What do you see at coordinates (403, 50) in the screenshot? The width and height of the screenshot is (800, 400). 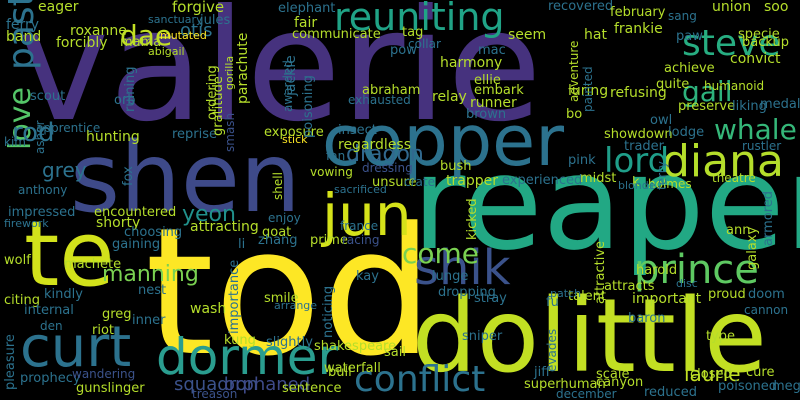 I see `cloud-word-pow: pow` at bounding box center [403, 50].